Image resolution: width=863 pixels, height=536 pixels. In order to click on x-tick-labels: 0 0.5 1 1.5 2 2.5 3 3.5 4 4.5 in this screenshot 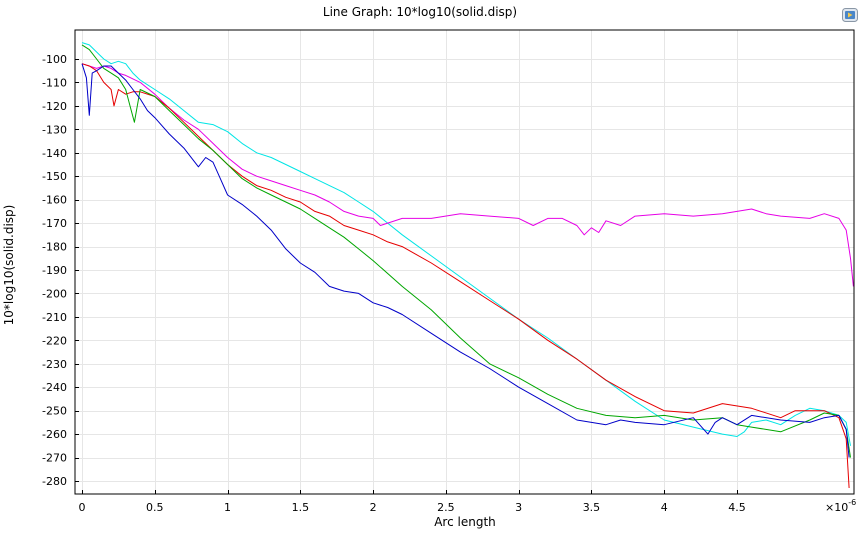, I will do `click(412, 507)`.